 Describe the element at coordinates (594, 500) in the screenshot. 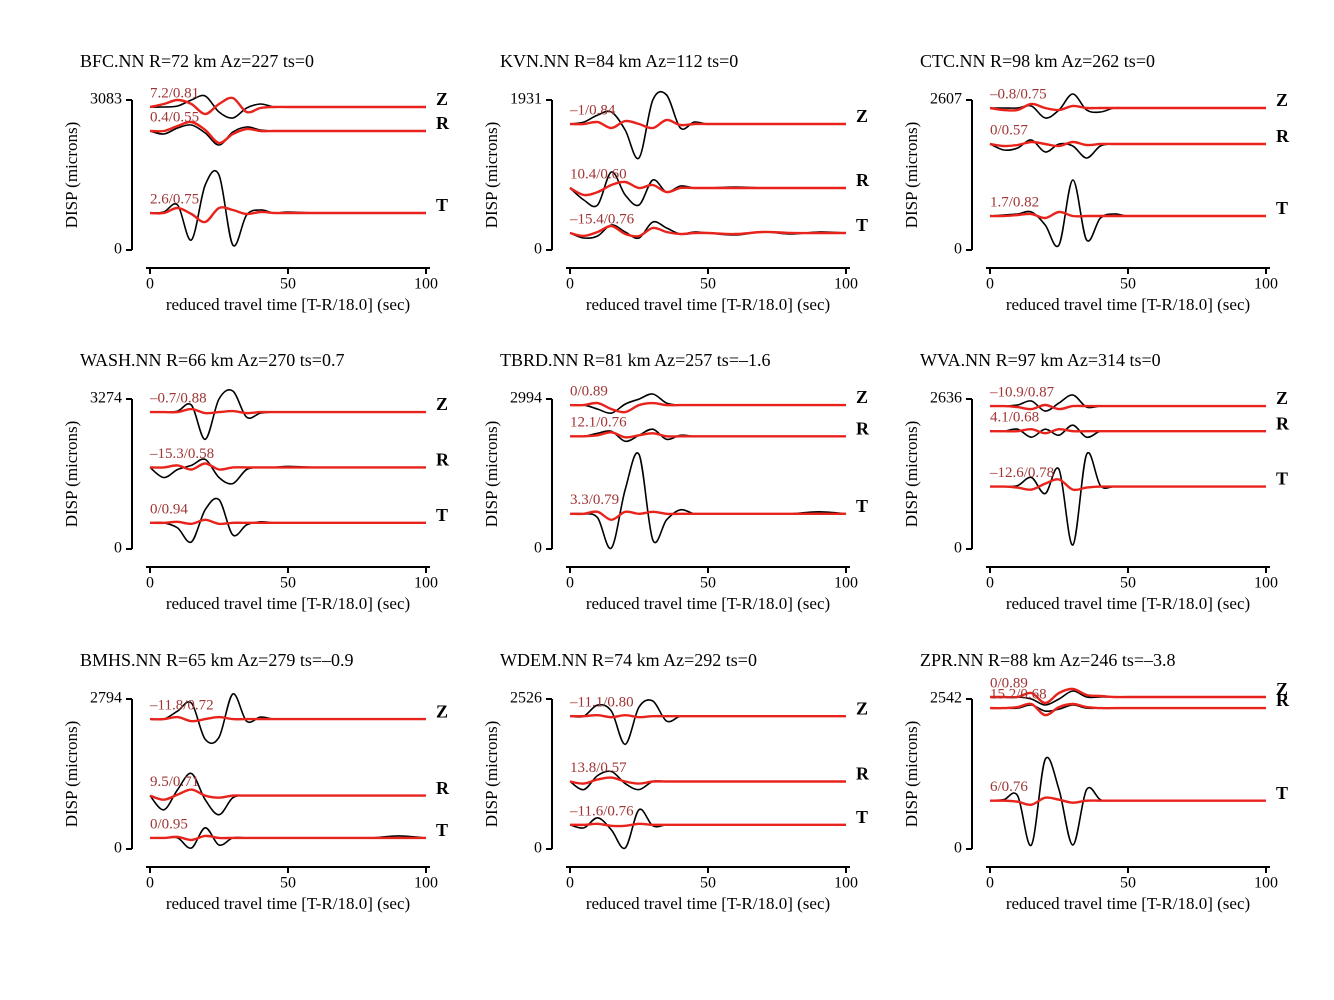

I see `fit-annotation: 3.3/0.79` at that location.